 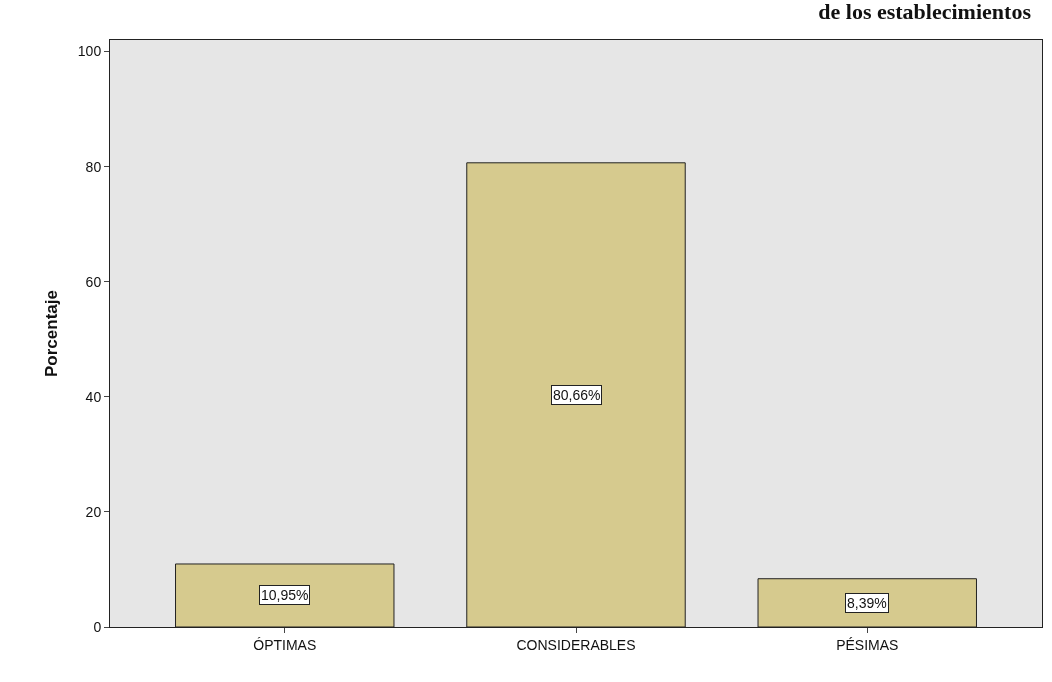 What do you see at coordinates (93, 396) in the screenshot?
I see `y-tick-label: 40` at bounding box center [93, 396].